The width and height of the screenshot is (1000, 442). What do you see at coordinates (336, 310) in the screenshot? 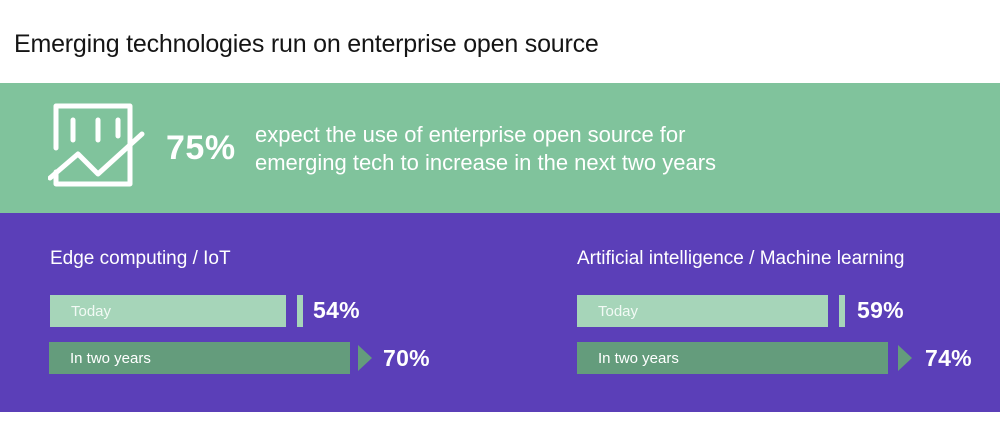
I see `value-today: 54%` at bounding box center [336, 310].